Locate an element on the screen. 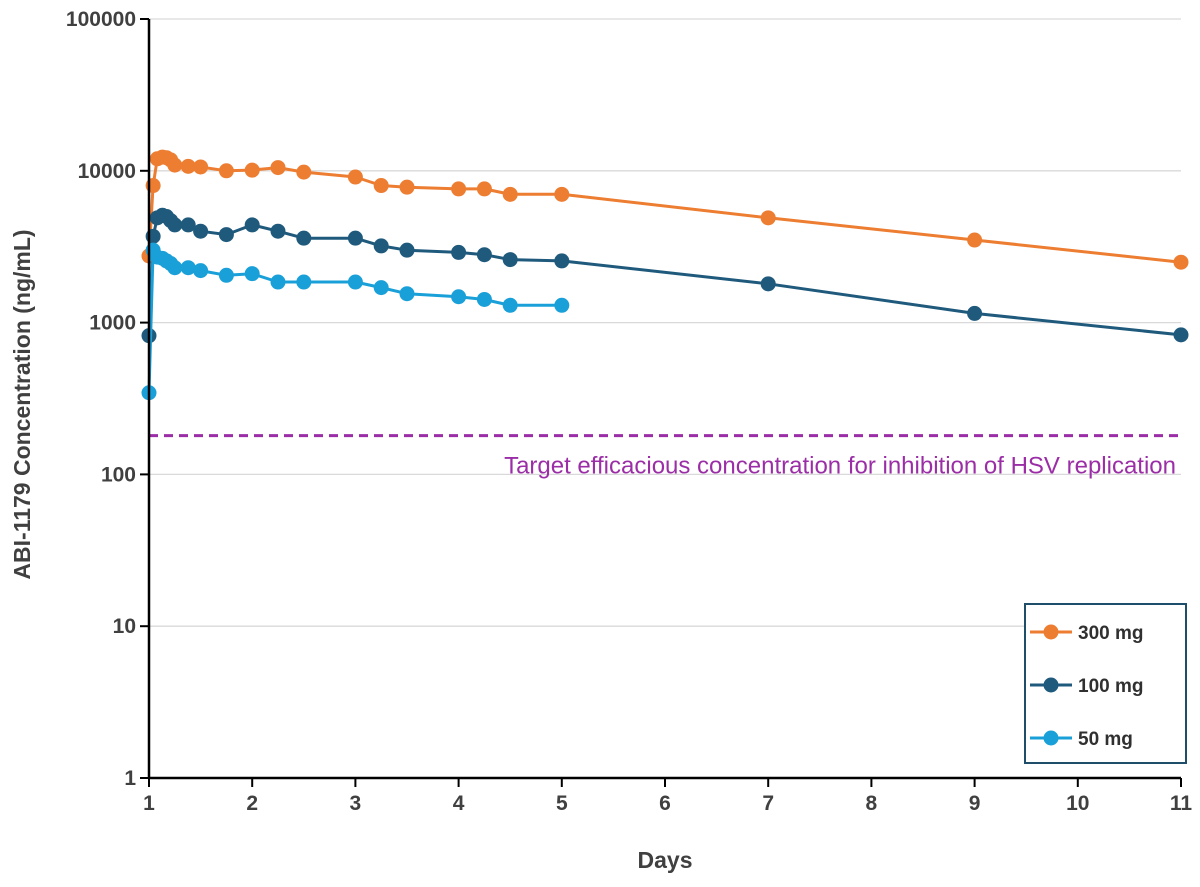 Image resolution: width=1200 pixels, height=887 pixels. series-line-50-mg is located at coordinates (354, 320).